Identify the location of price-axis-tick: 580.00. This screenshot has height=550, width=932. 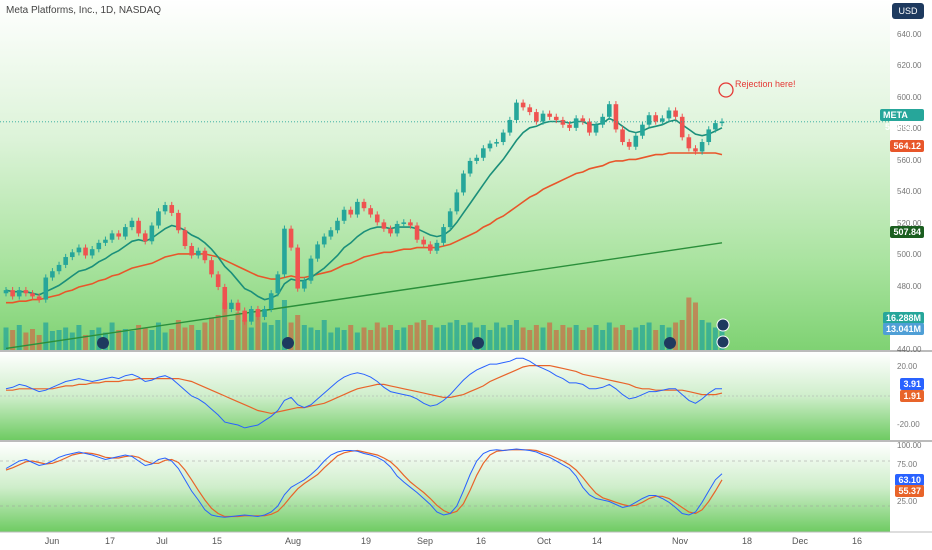
(909, 128).